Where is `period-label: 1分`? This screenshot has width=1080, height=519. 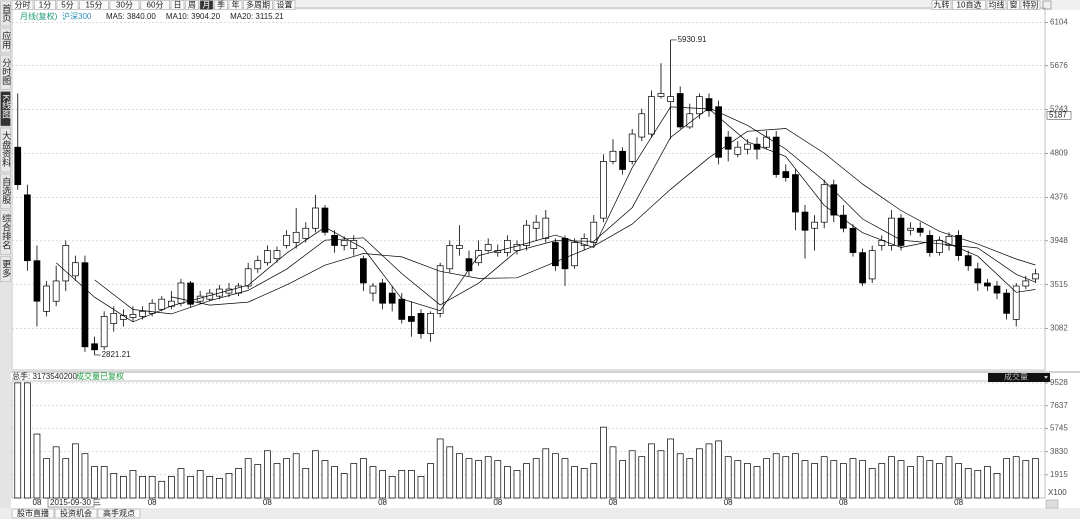 period-label: 1分 is located at coordinates (45, 5).